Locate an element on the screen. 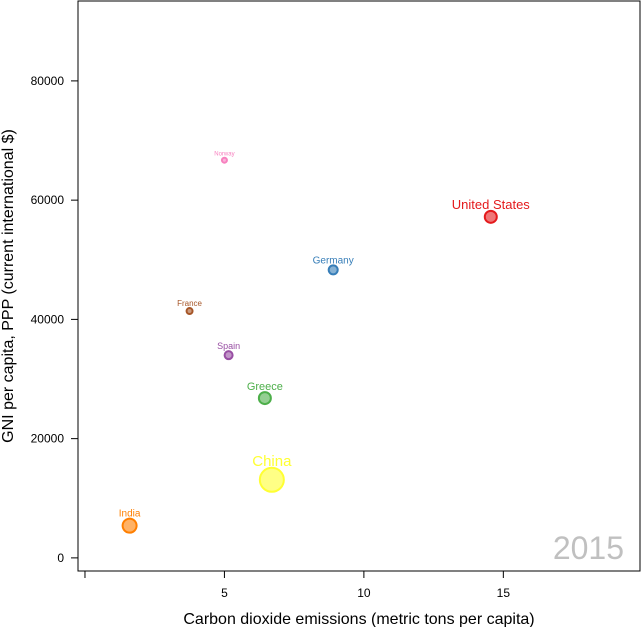  y-tick-label: 20000 is located at coordinates (48, 439).